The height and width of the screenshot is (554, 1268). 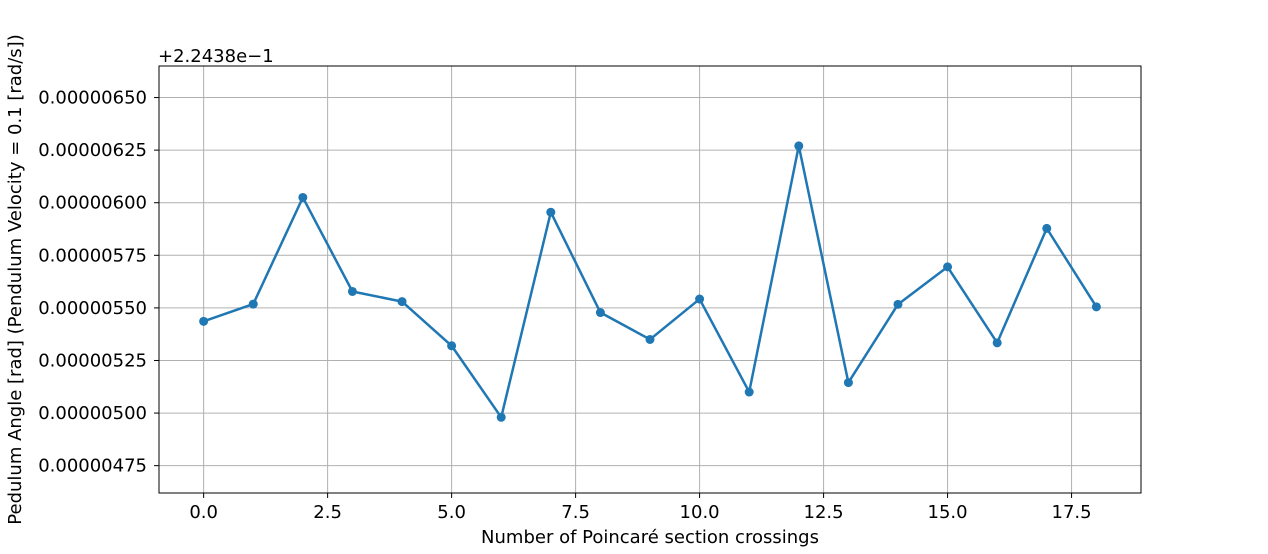 I want to click on y-offset-label: +2.2438e−1, so click(x=216, y=56).